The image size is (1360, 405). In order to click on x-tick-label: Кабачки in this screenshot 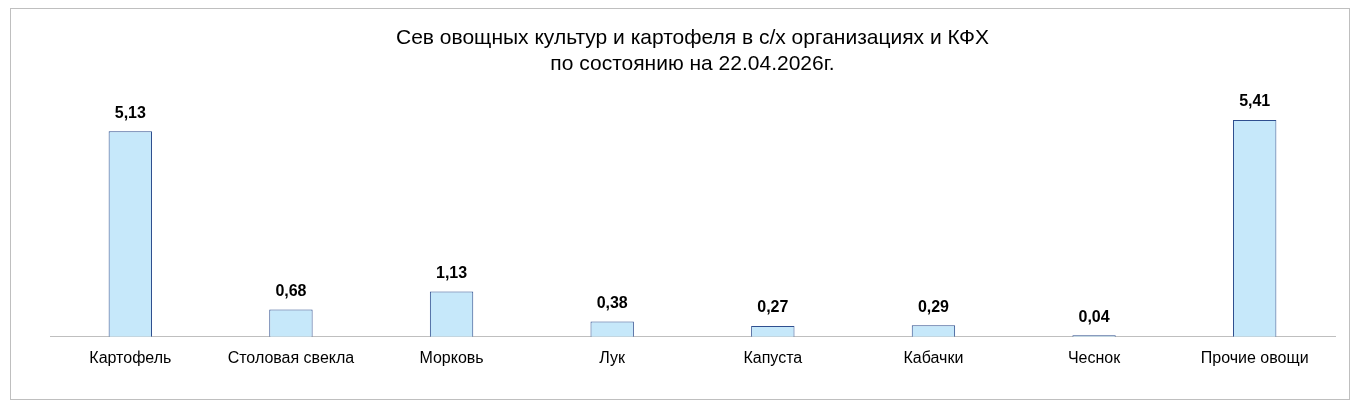, I will do `click(933, 357)`.